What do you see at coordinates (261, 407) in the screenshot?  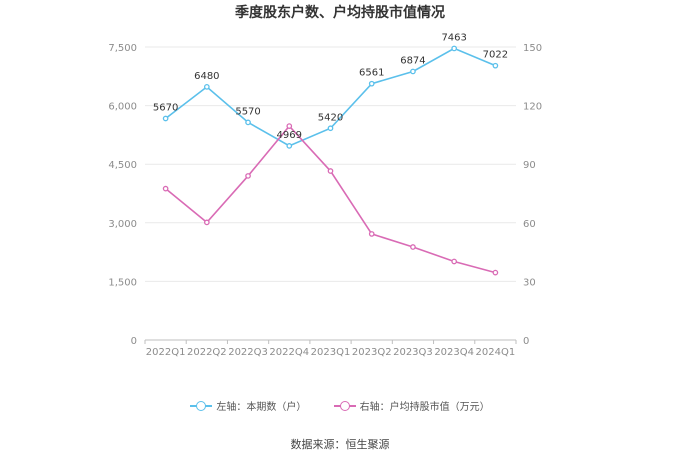 I see `legend-label: 左轴：本期数（户）` at bounding box center [261, 407].